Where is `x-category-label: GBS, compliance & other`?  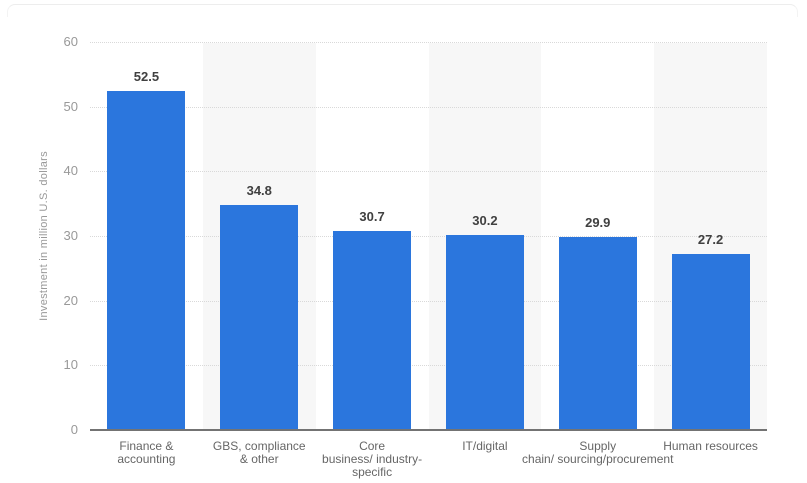 x-category-label: GBS, compliance & other is located at coordinates (259, 453).